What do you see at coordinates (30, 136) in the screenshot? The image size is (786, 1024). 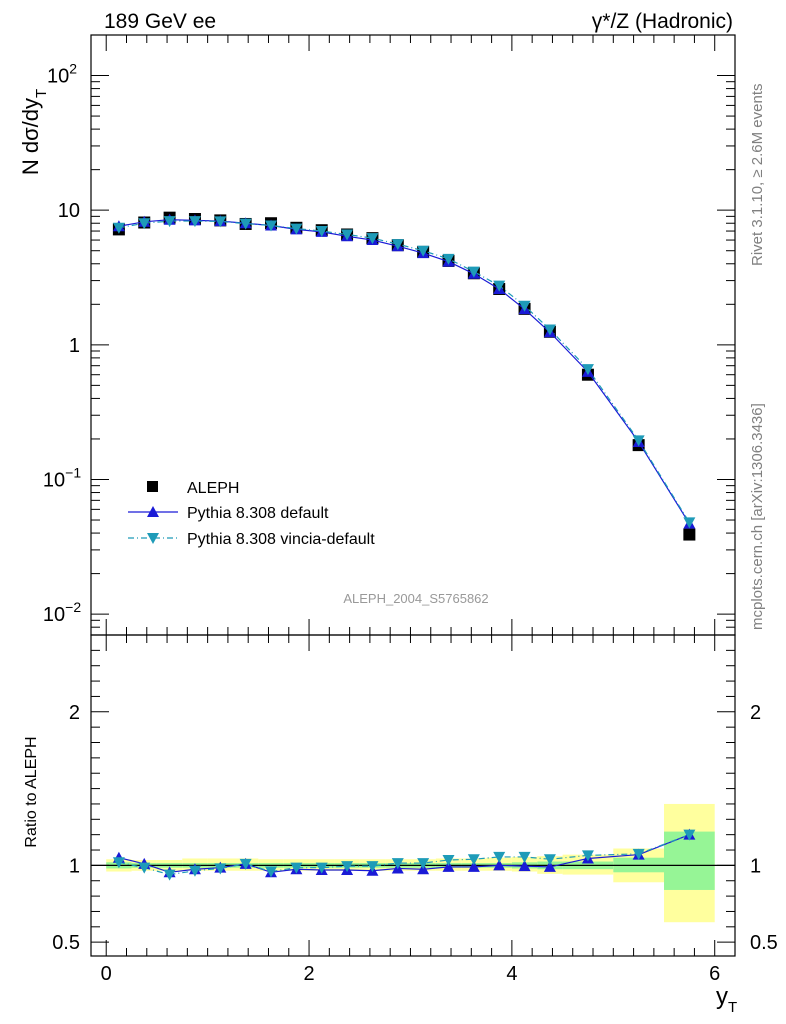 I see `main-y-axis-label-text: N dσ/dy` at bounding box center [30, 136].